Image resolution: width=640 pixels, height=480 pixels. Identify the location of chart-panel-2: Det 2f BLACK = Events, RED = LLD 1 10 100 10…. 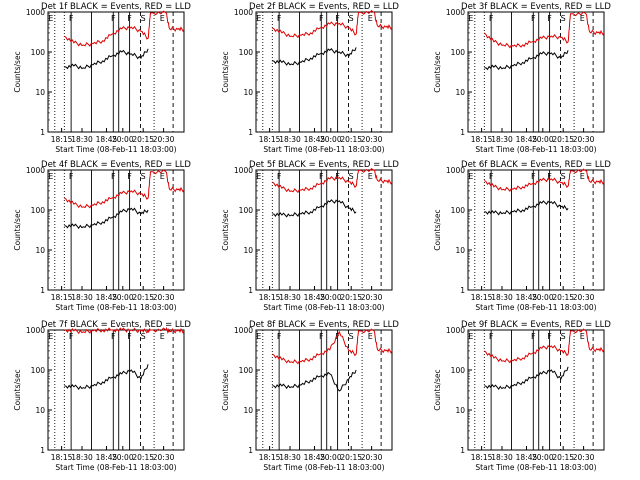
(310, 78).